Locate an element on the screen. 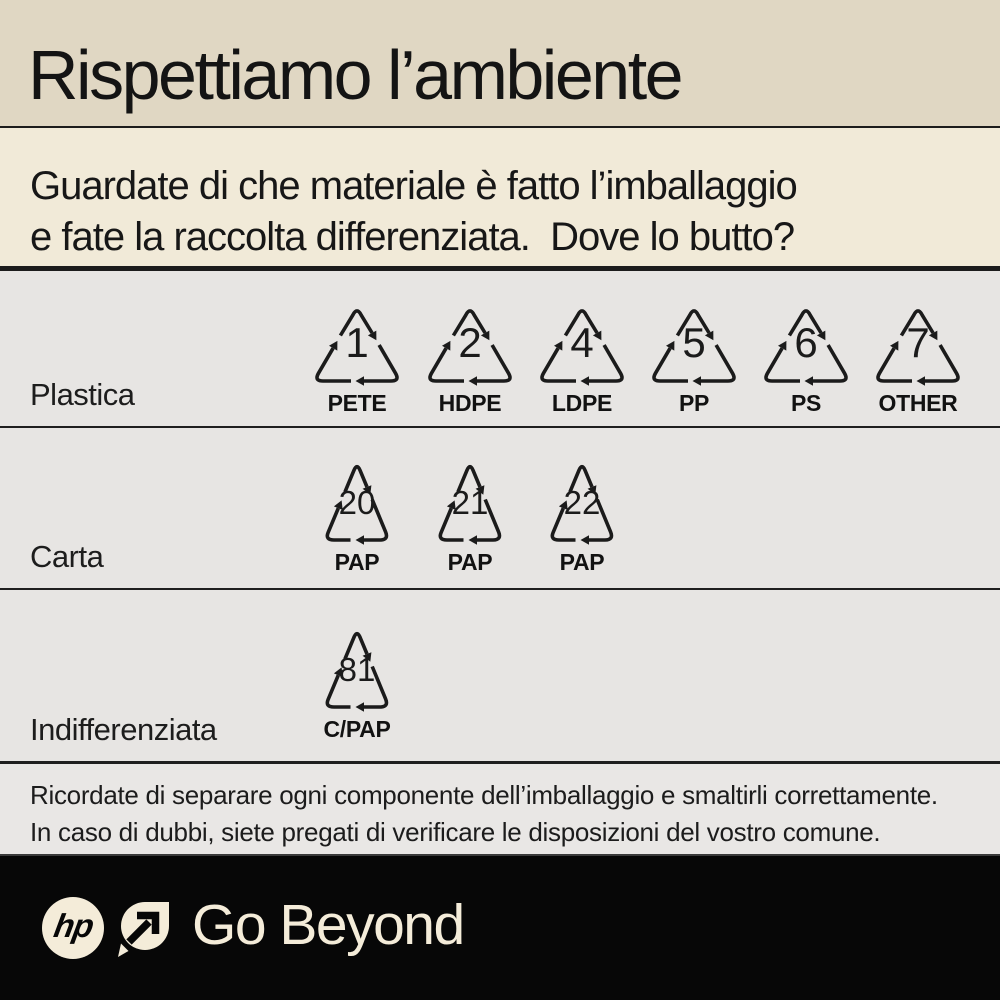  recycling-symbol-ps: 6 PS is located at coordinates (806, 357).